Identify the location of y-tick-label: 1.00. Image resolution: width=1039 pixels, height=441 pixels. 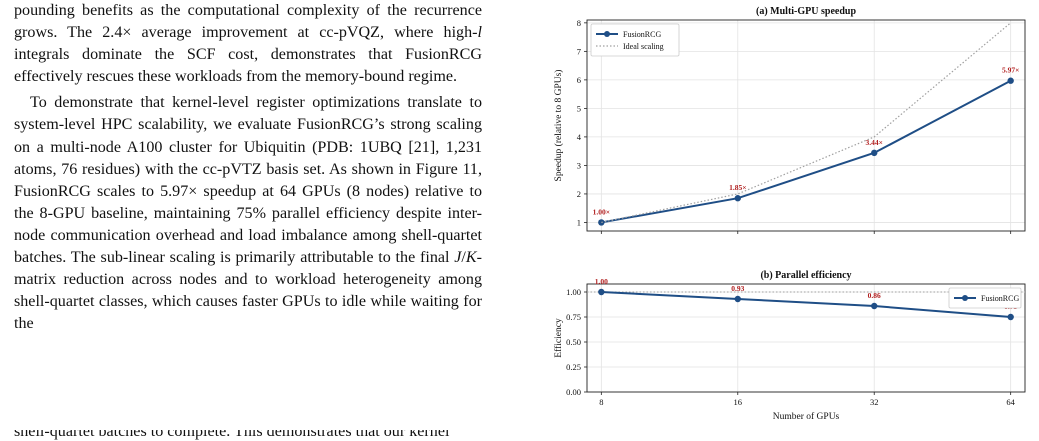
(573, 292).